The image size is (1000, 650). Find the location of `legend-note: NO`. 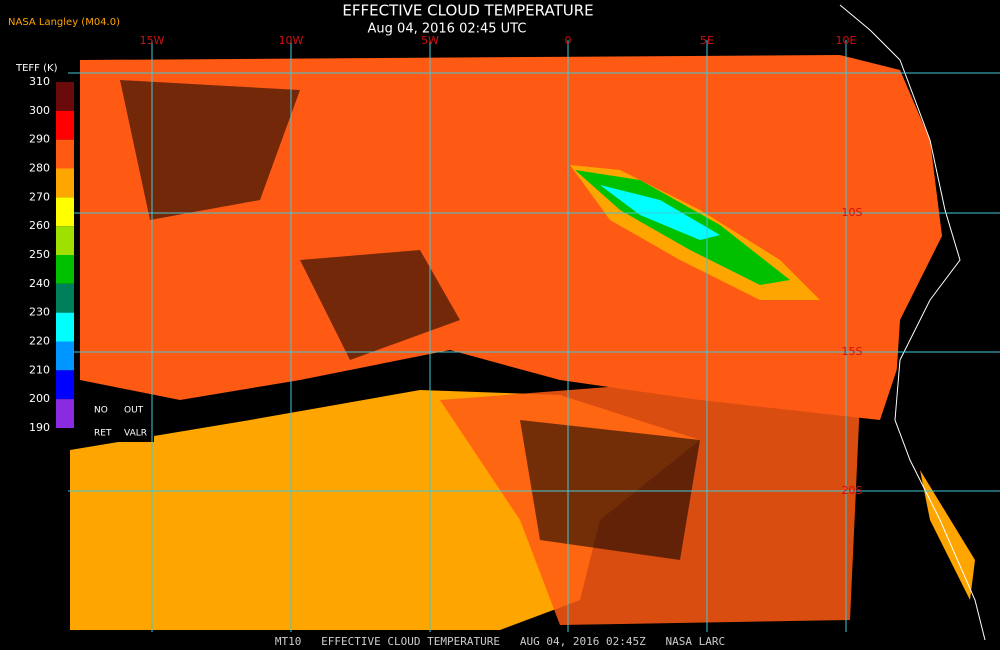

legend-note: NO is located at coordinates (101, 411).